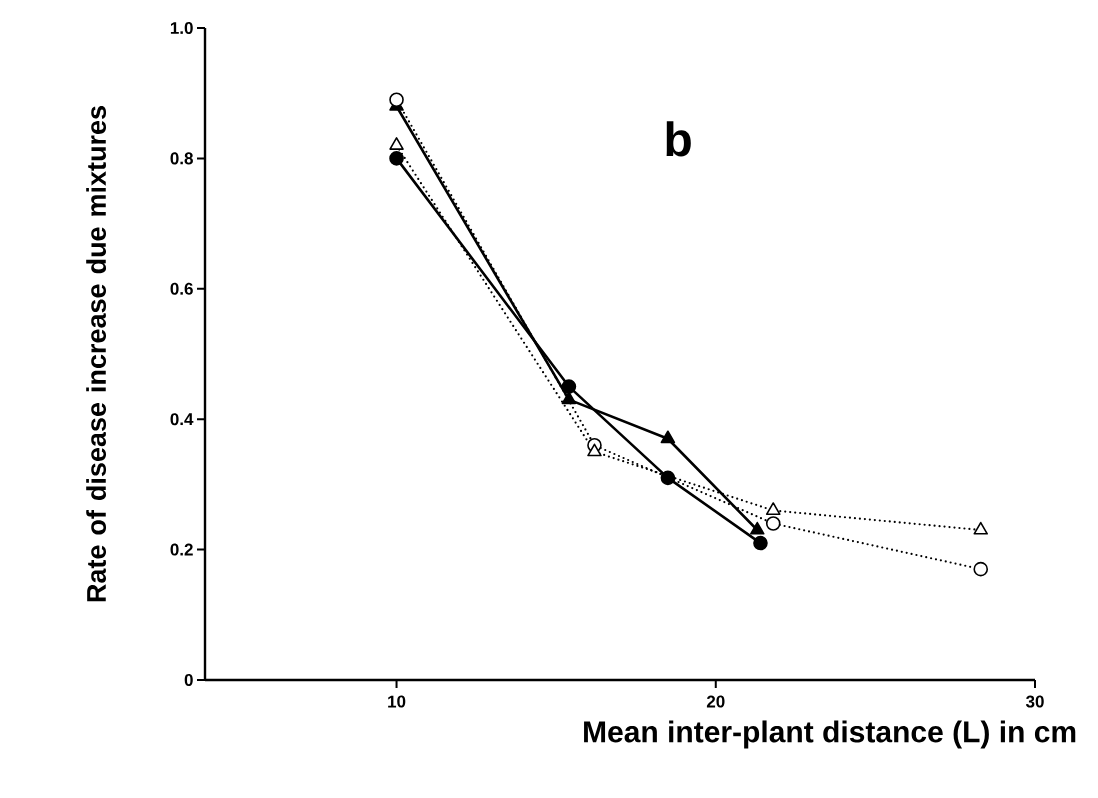 The width and height of the screenshot is (1098, 798). What do you see at coordinates (830, 734) in the screenshot?
I see `x-axis-title: Mean inter-plant distance (L) in cm` at bounding box center [830, 734].